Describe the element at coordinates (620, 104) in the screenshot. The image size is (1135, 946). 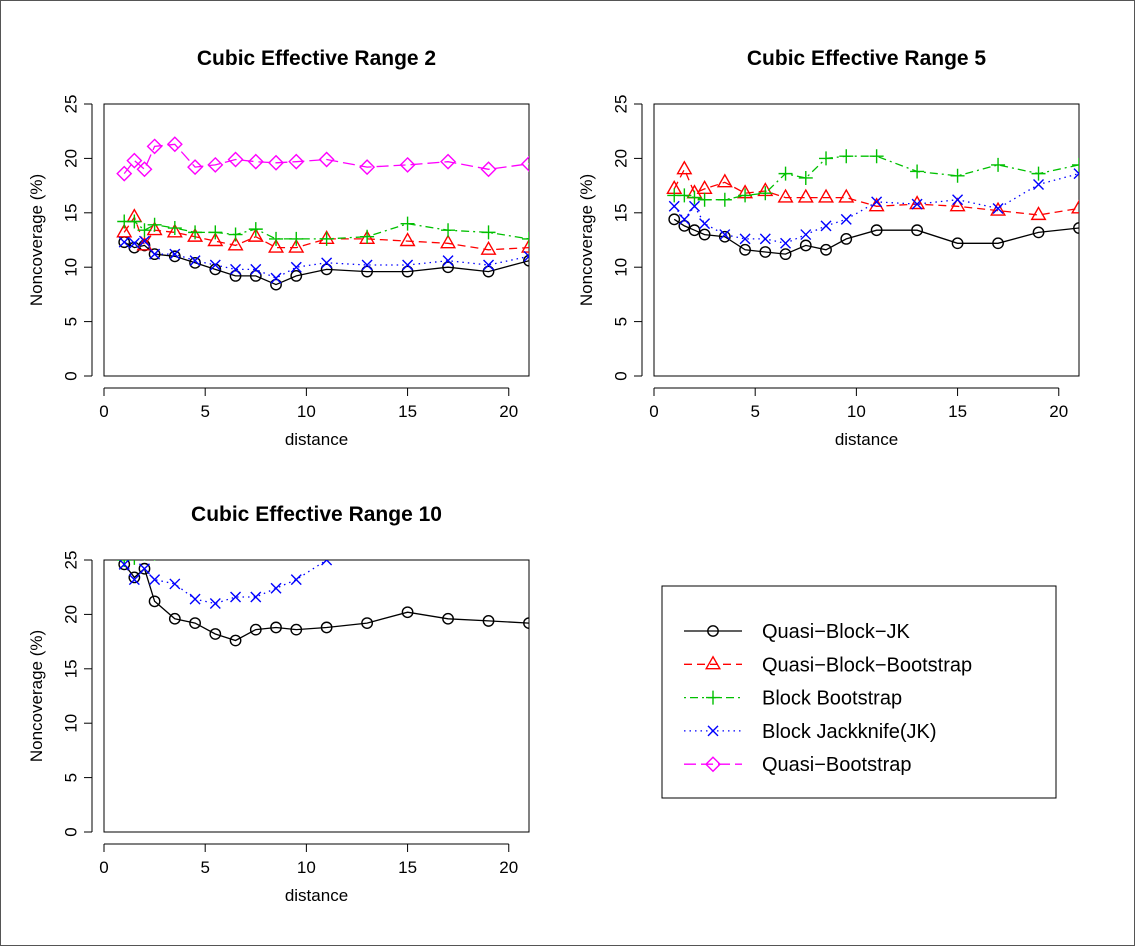
I see `y-tick-label: 25` at that location.